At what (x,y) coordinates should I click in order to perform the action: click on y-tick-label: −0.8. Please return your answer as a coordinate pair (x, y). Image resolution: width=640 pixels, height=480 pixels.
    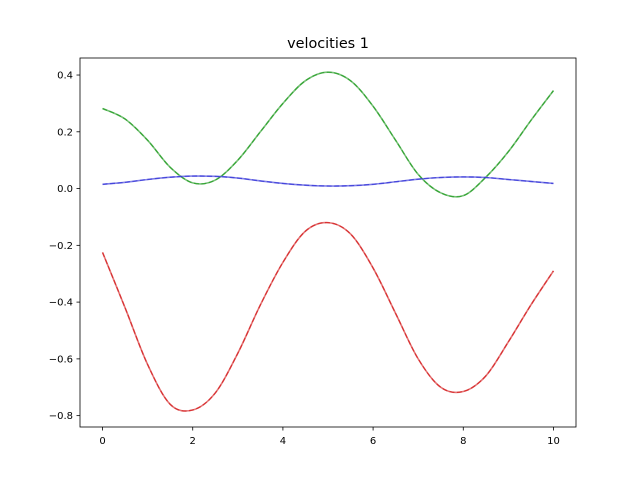
    Looking at the image, I should click on (61, 416).